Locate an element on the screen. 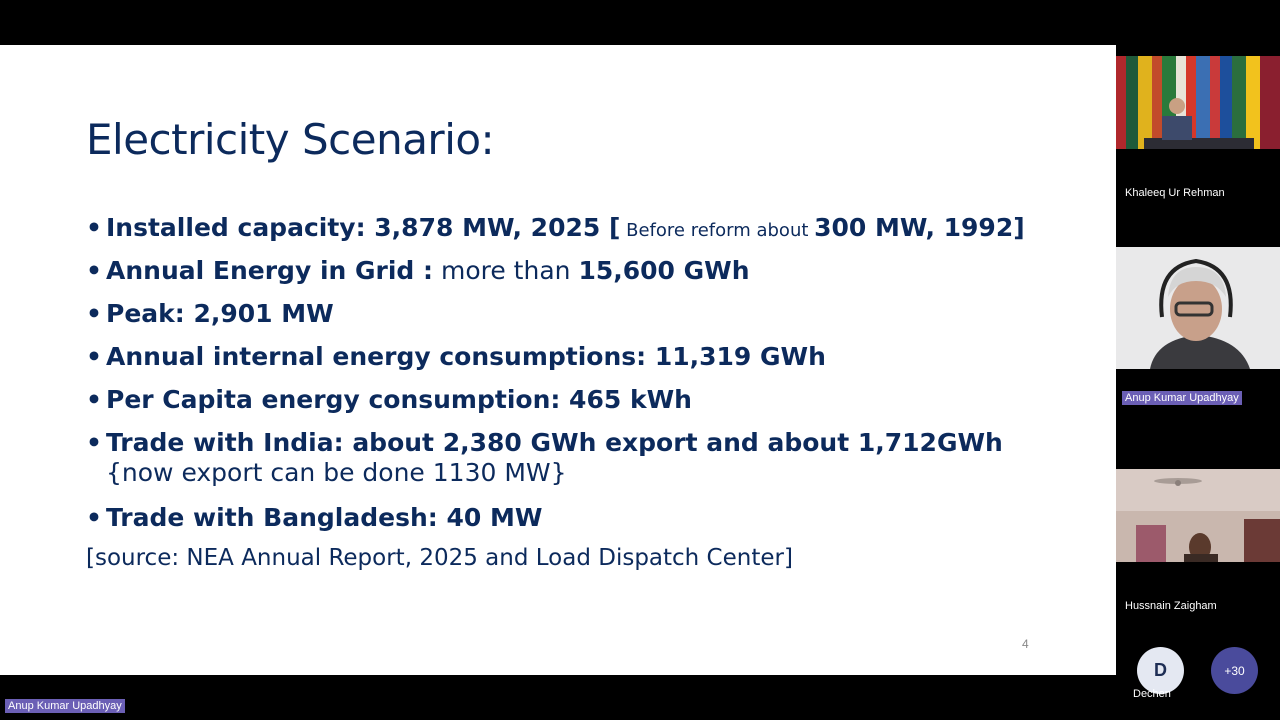 This screenshot has height=720, width=1280. slide-title: Electricity Scenario: is located at coordinates (290, 139).